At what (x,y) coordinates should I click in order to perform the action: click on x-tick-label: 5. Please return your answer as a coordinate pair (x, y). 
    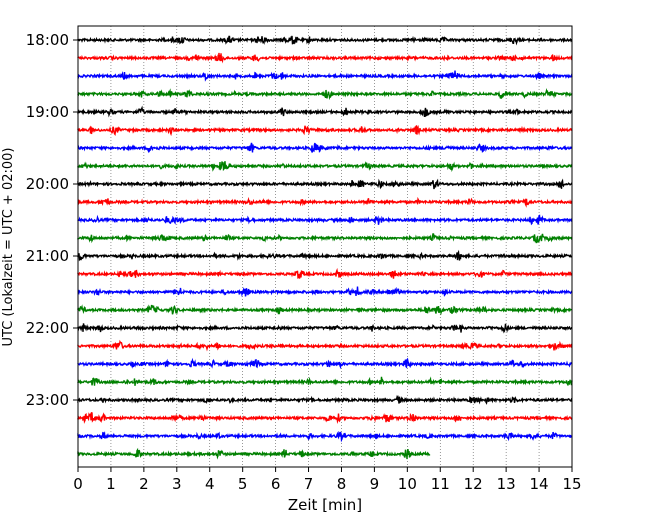
    Looking at the image, I should click on (243, 484).